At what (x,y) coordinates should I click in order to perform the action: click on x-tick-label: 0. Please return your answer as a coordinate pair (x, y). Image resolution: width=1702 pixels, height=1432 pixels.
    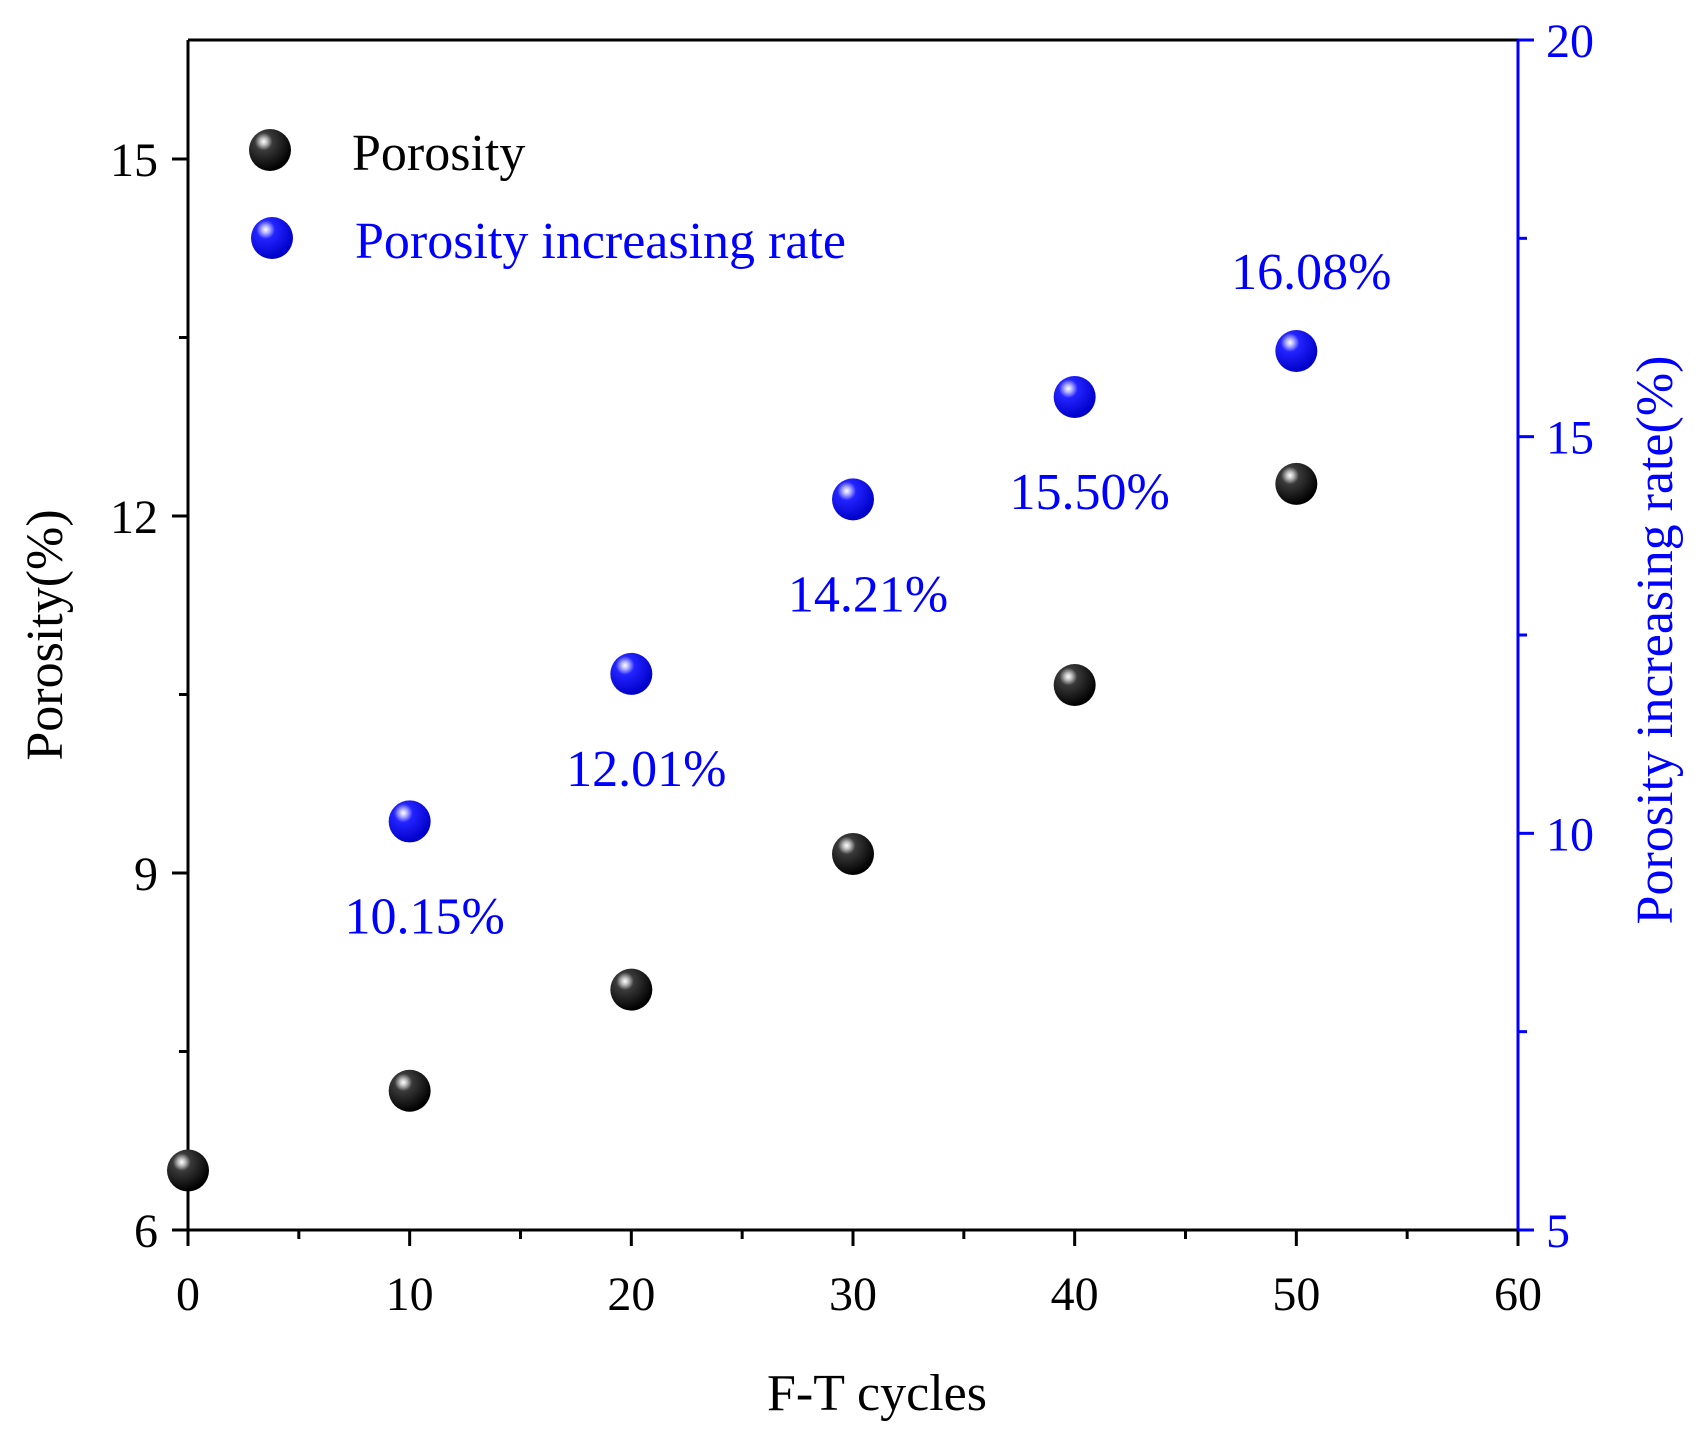
    Looking at the image, I should click on (188, 1294).